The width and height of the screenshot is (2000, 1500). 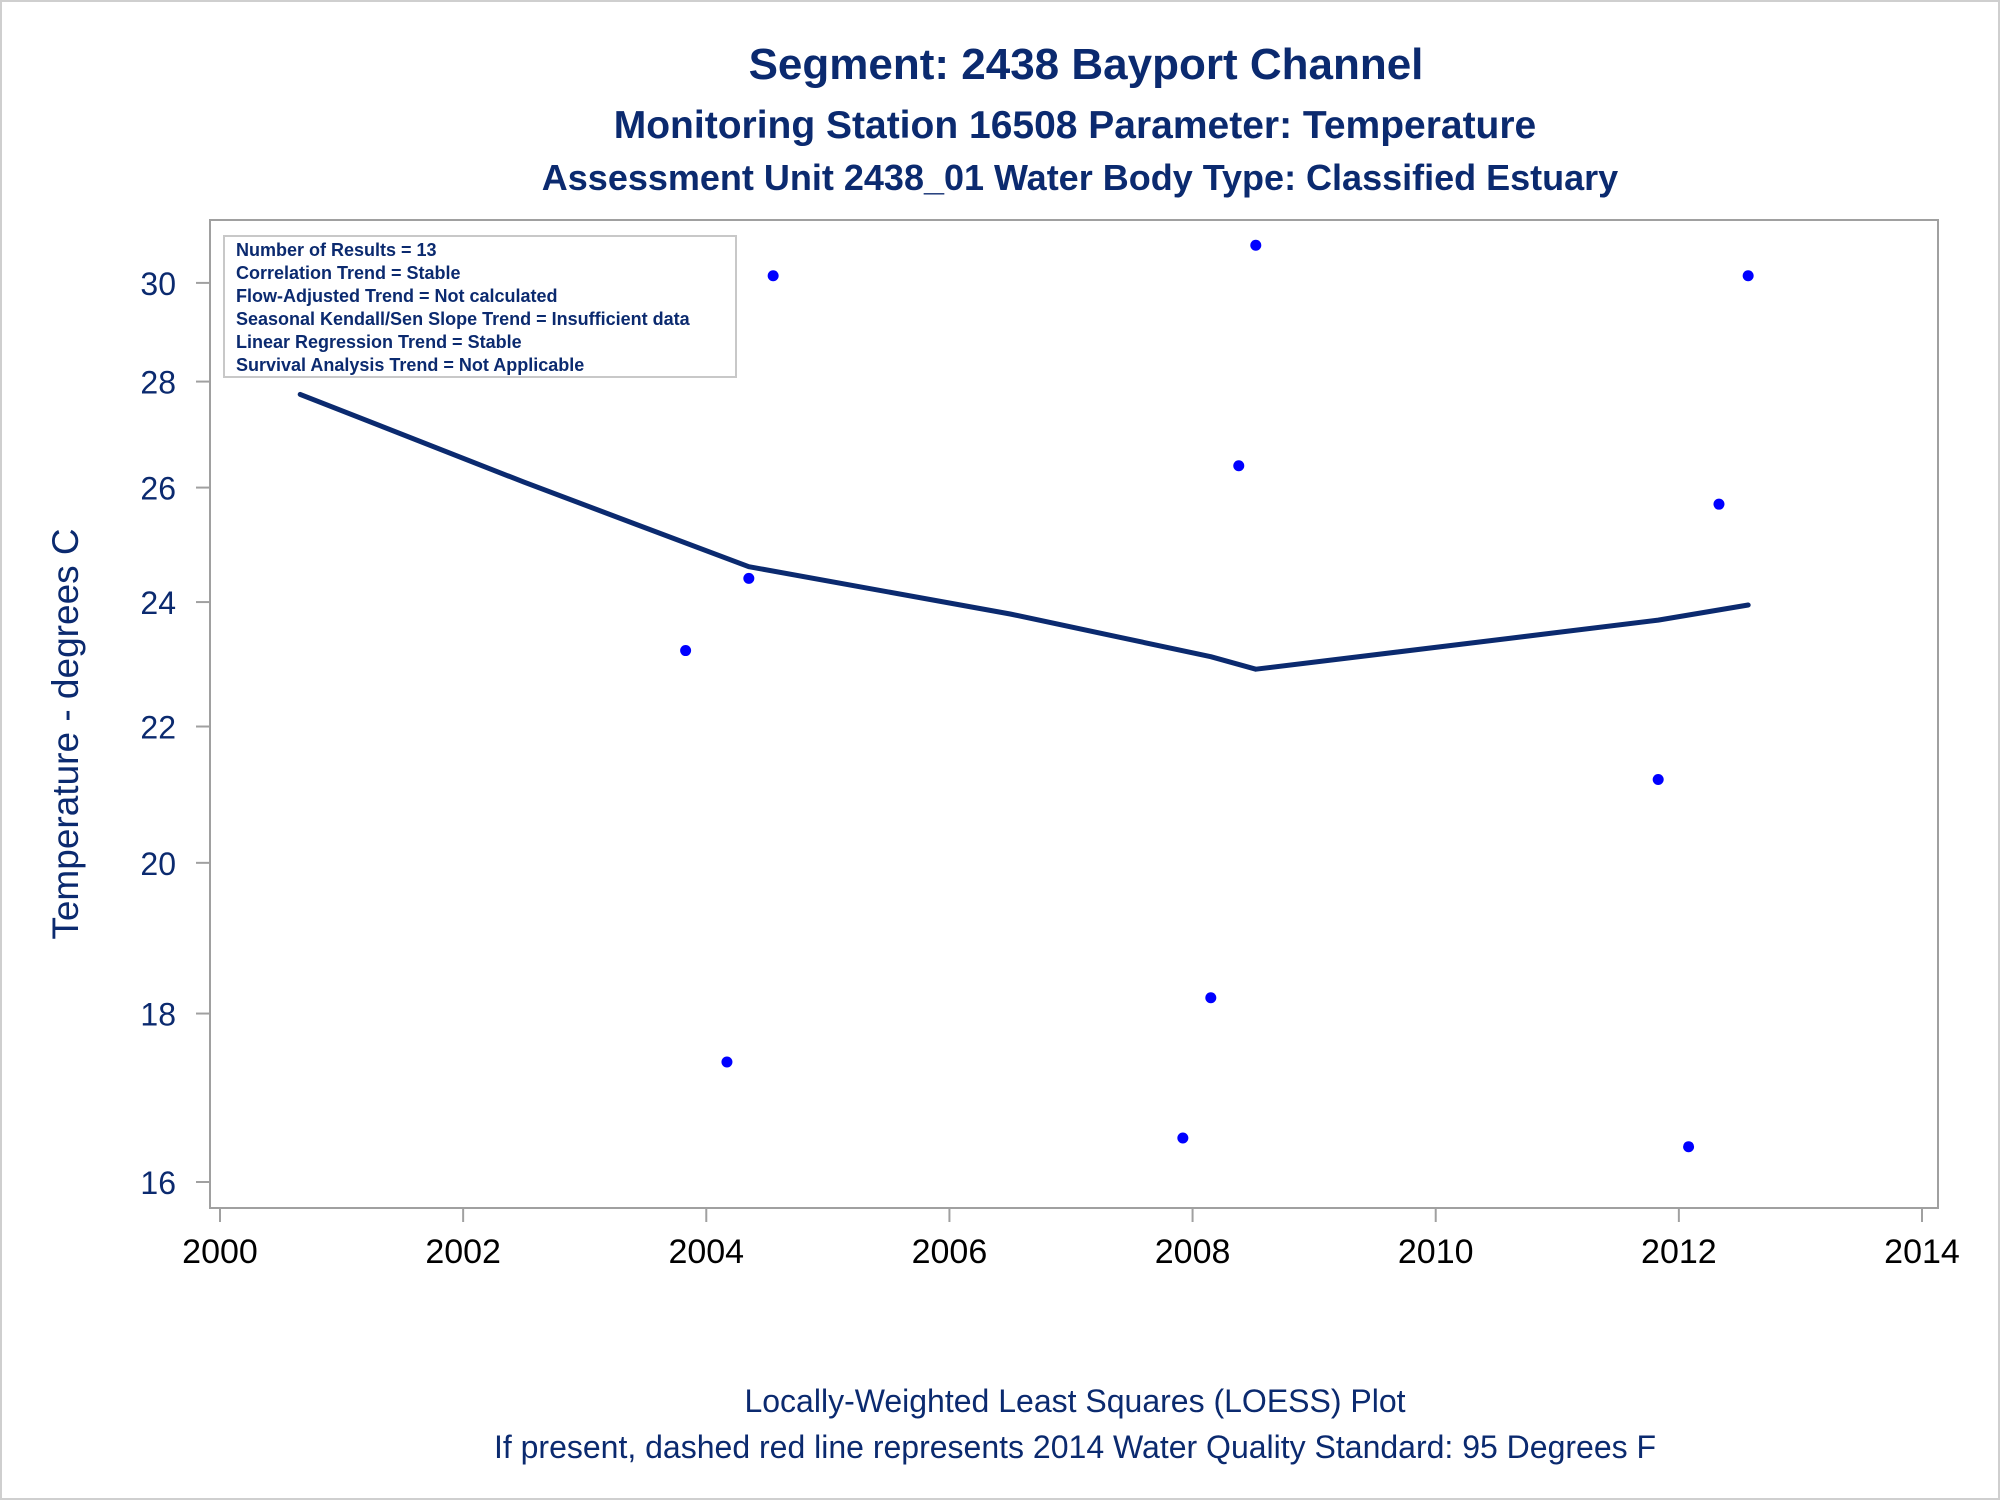 What do you see at coordinates (158, 284) in the screenshot?
I see `y-tick-label: 30` at bounding box center [158, 284].